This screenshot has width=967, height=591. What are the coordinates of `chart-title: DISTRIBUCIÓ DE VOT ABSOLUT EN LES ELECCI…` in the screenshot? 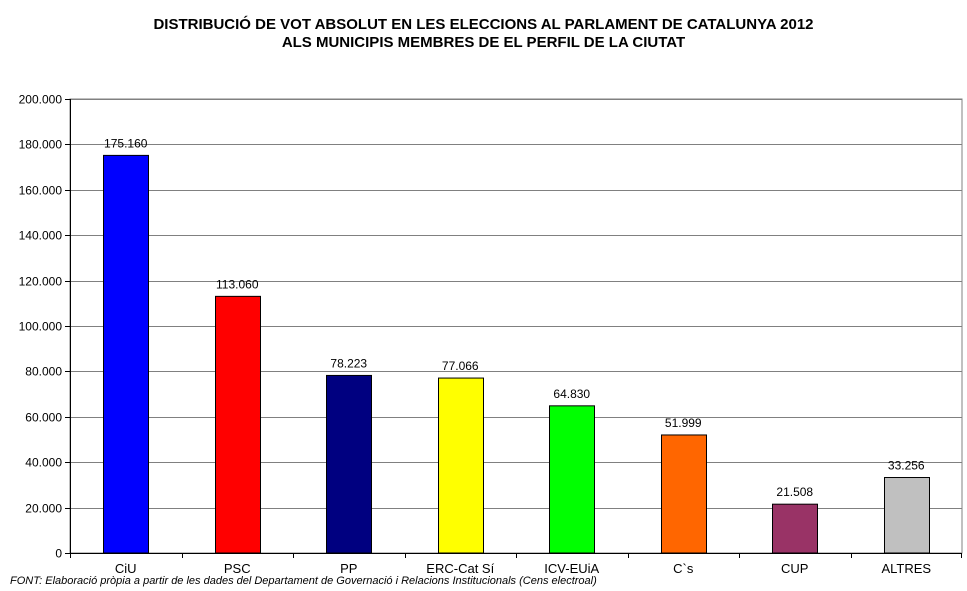 It's located at (483, 24).